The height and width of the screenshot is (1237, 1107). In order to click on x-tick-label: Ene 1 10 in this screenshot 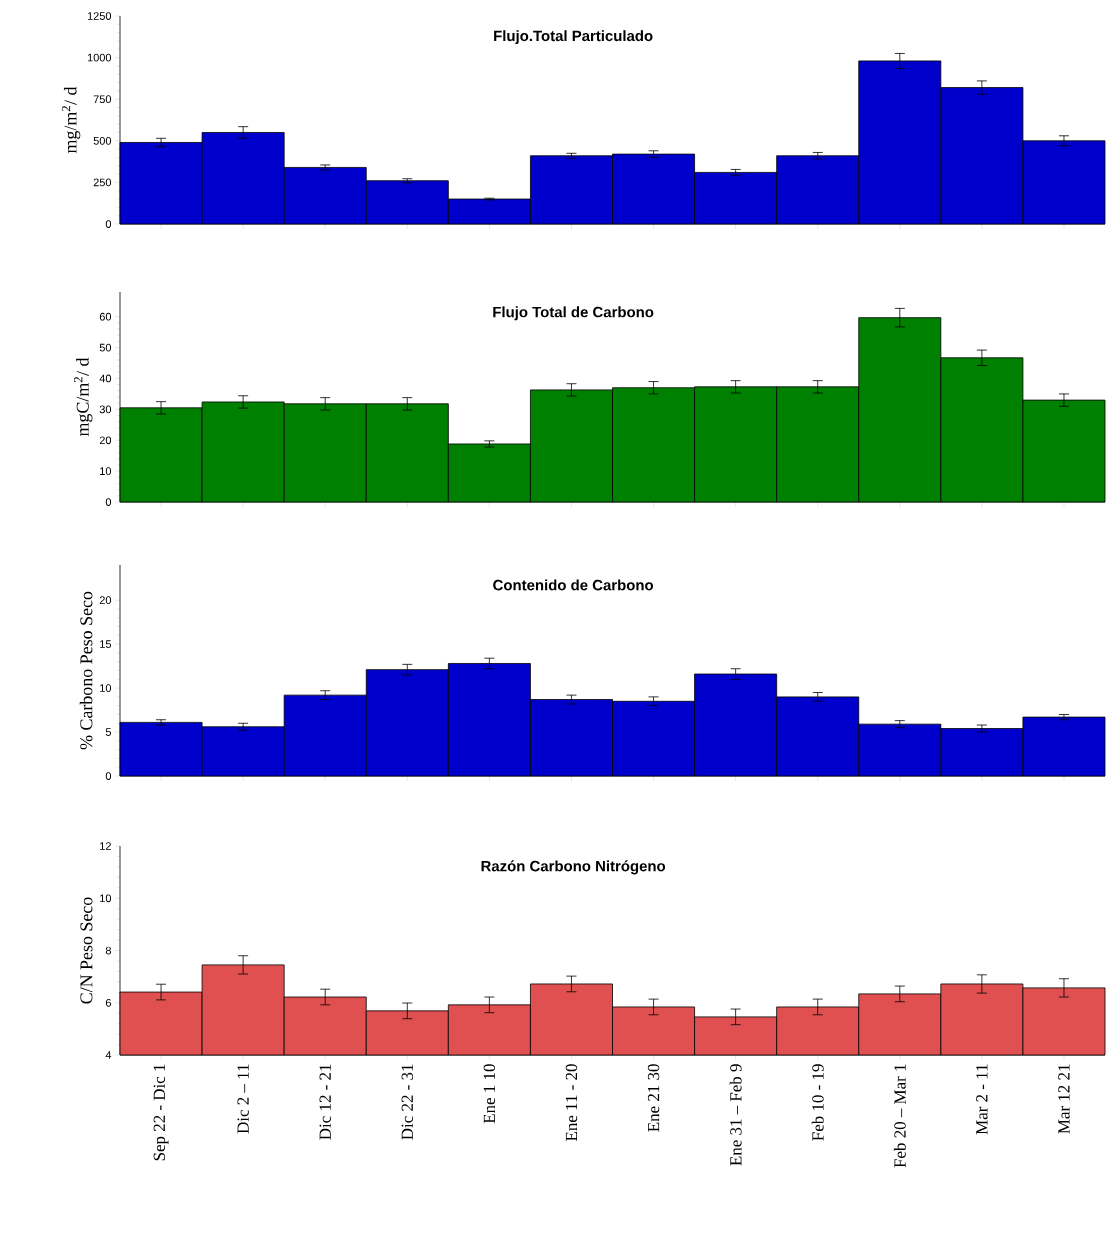, I will do `click(489, 1094)`.